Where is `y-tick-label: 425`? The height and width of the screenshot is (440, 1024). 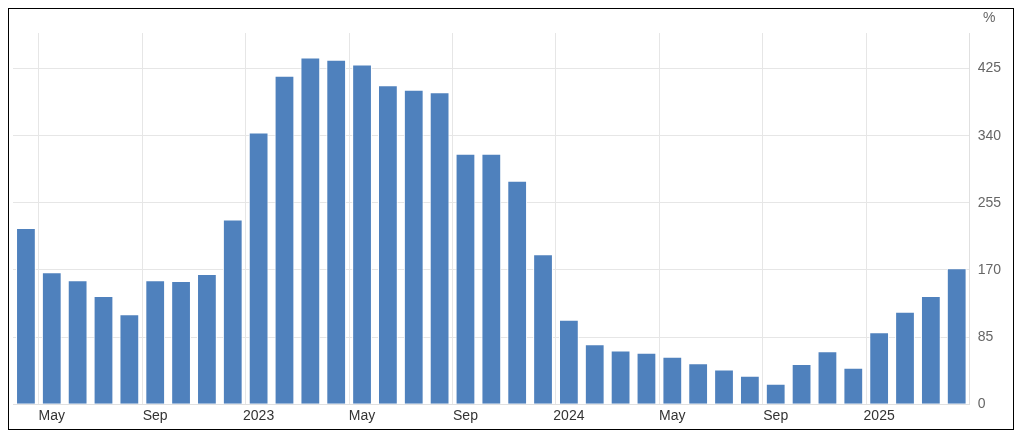
y-tick-label: 425 is located at coordinates (989, 67).